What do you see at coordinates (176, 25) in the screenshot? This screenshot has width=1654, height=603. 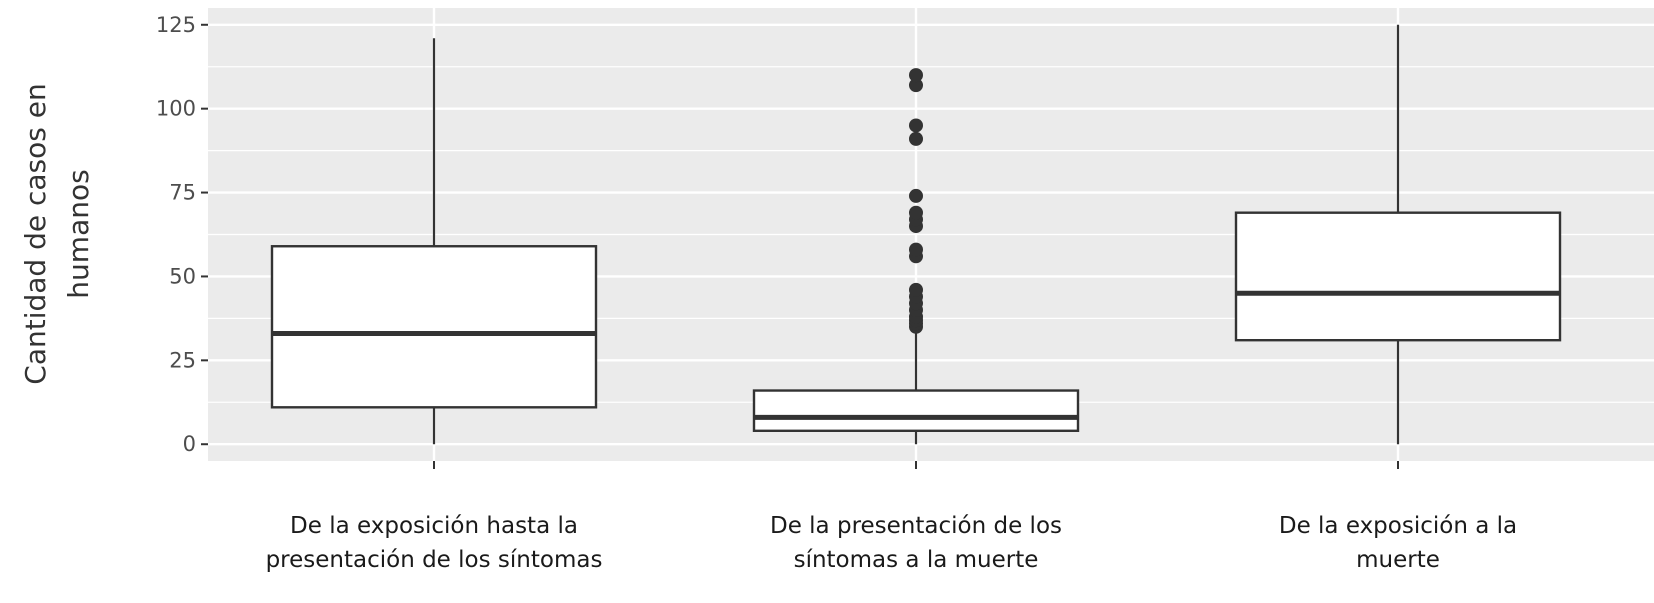 I see `y-tick-label: 125` at bounding box center [176, 25].